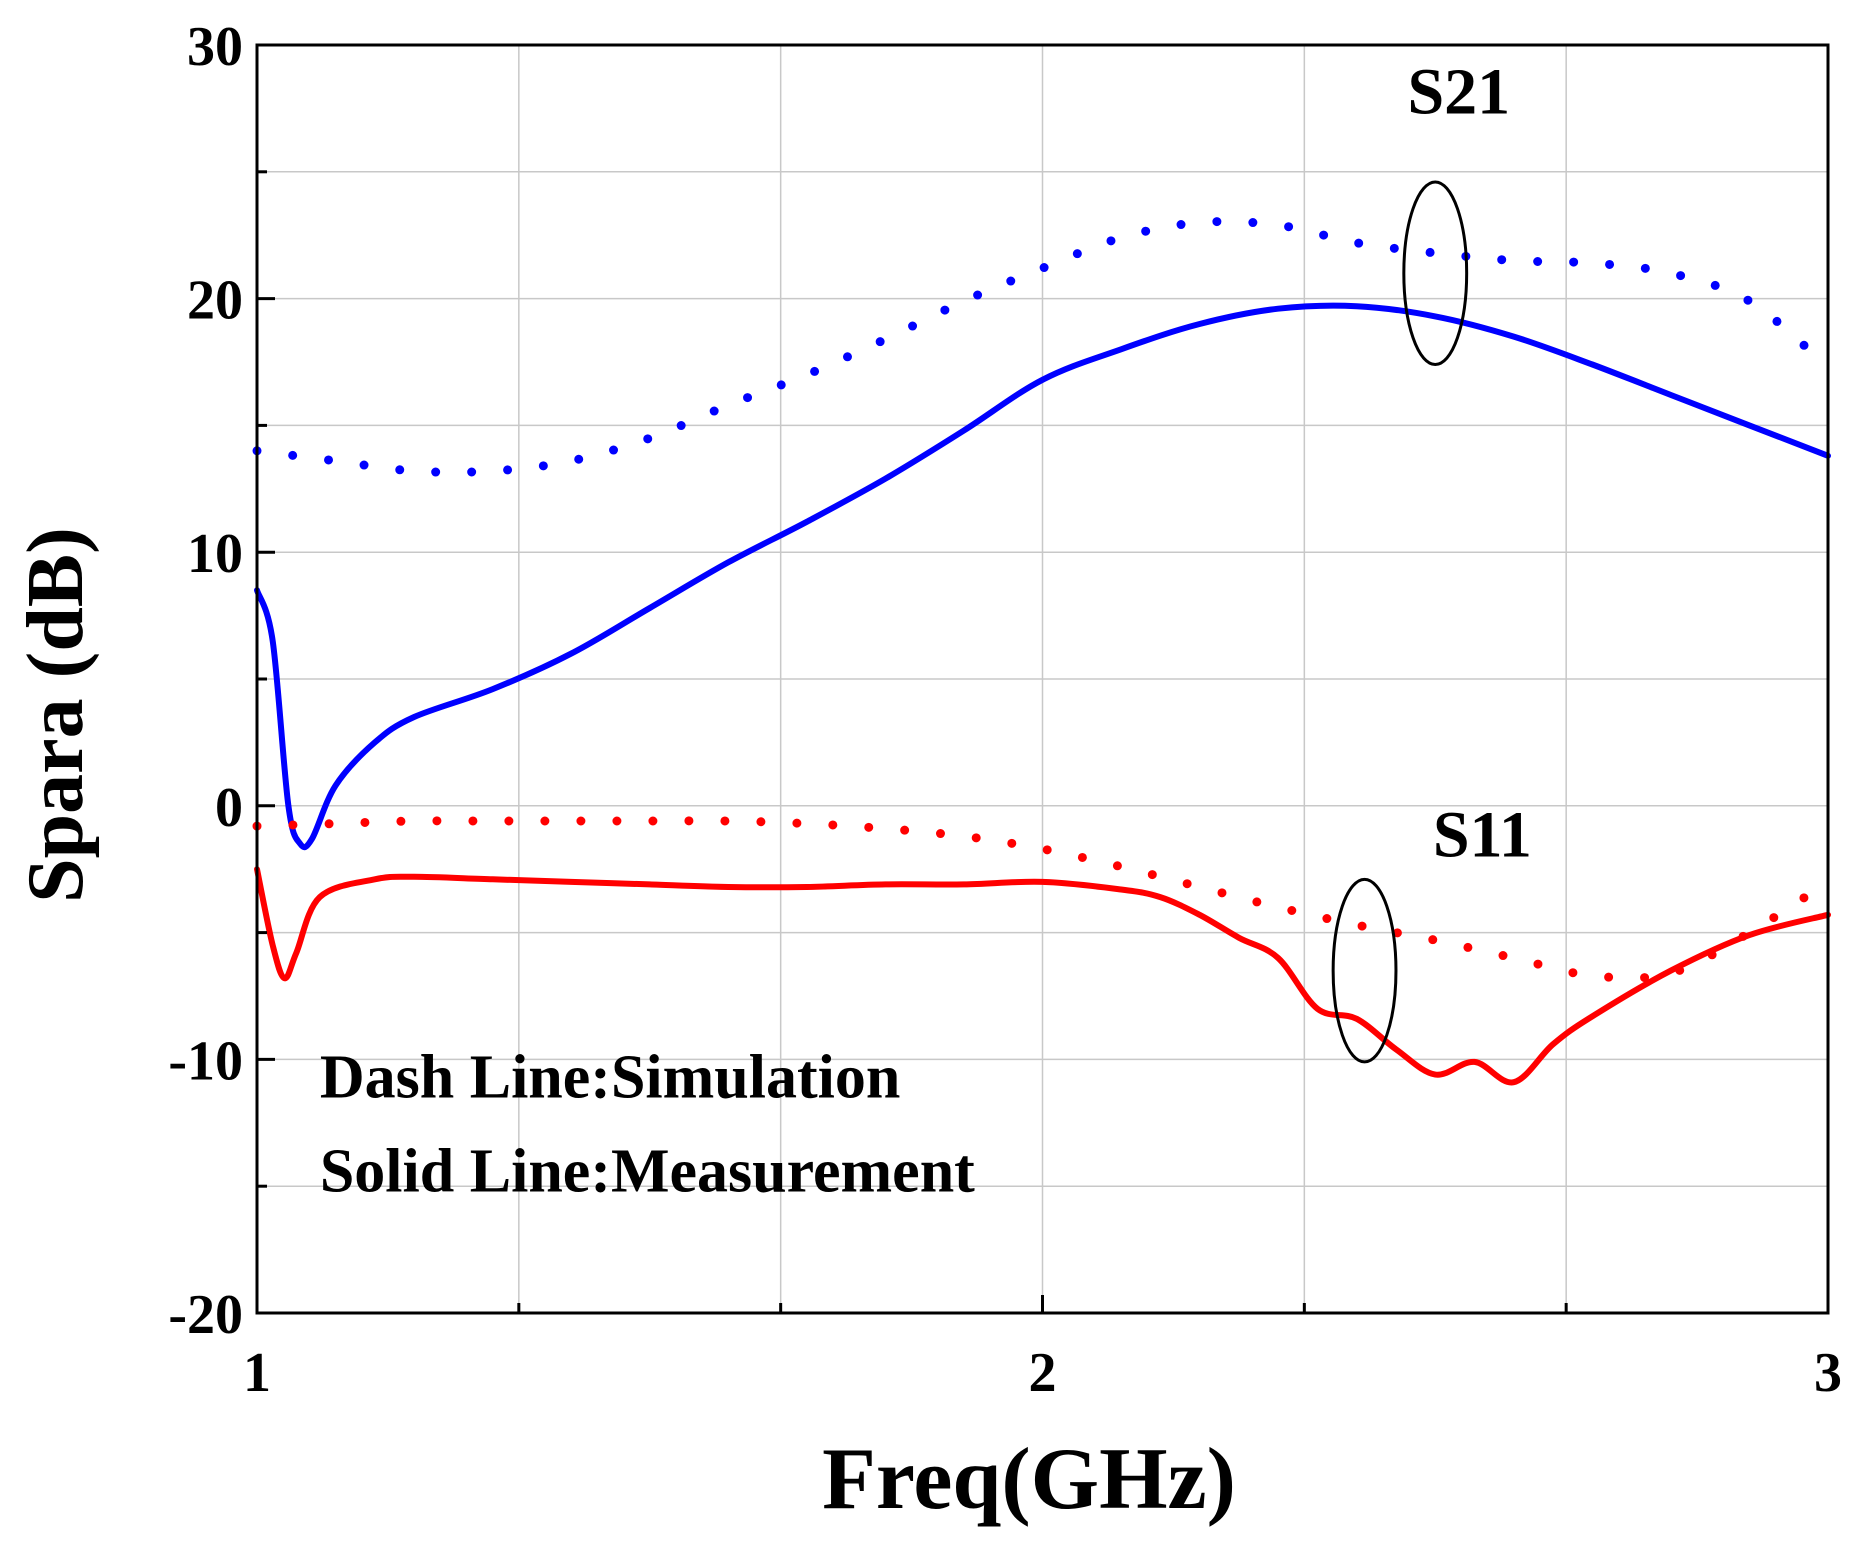  I want to click on s21-ellipse-marker, so click(1435, 273).